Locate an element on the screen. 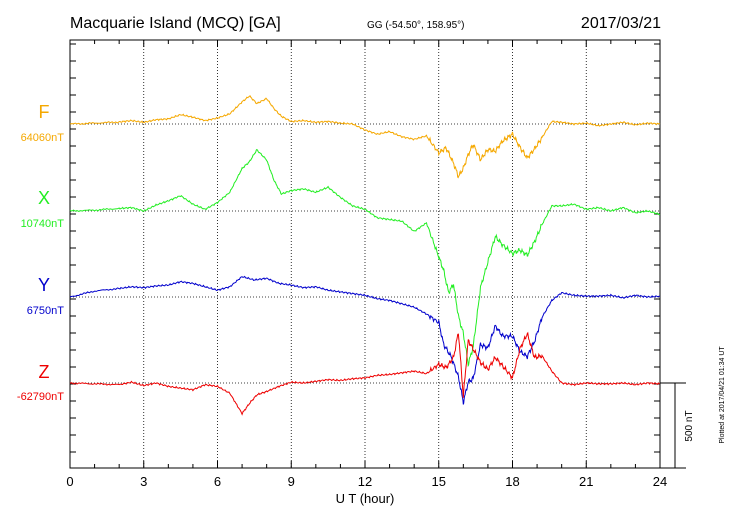 The width and height of the screenshot is (730, 520). chart-title: Macquarie Island (MCQ) [GA] is located at coordinates (175, 23).